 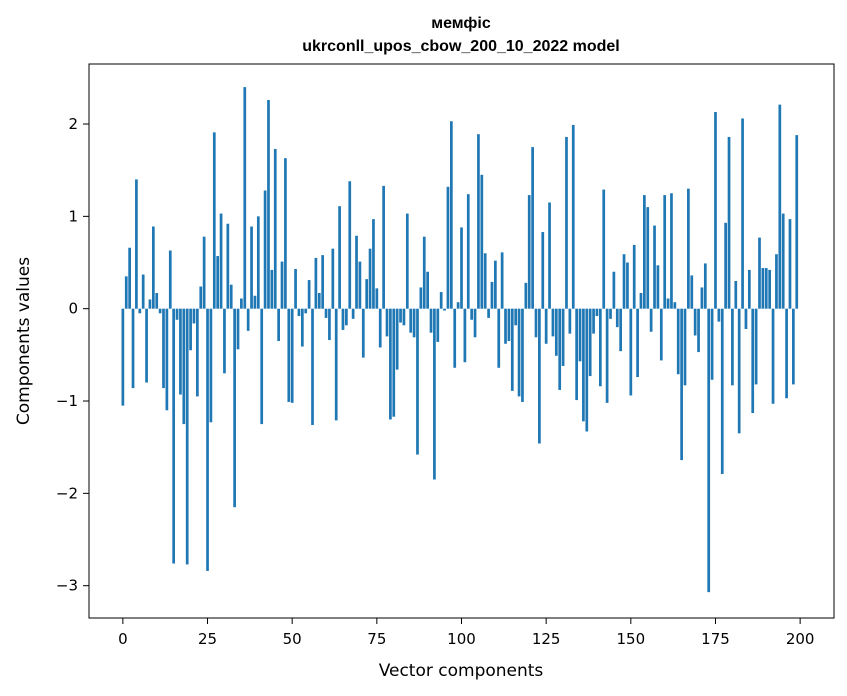 What do you see at coordinates (67, 493) in the screenshot?
I see `y-tick-label: −2` at bounding box center [67, 493].